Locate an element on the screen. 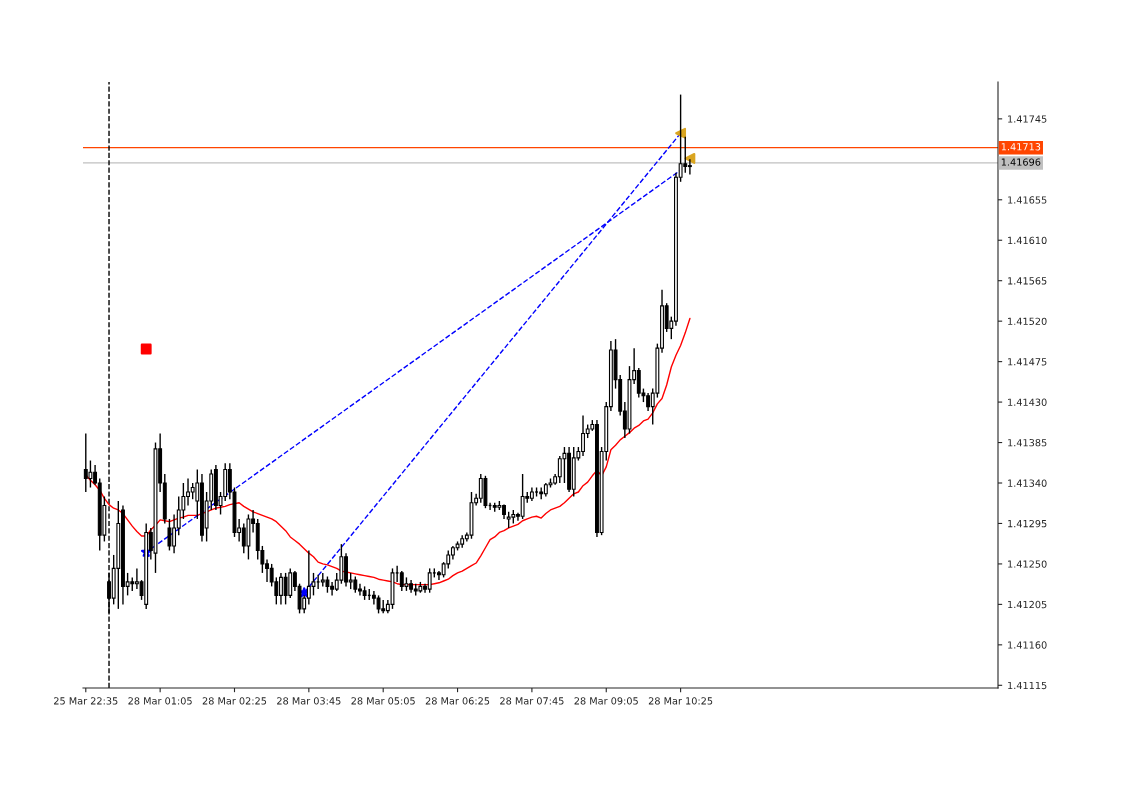 The width and height of the screenshot is (1122, 793). x-tick-label: 28 Mar 06:25 is located at coordinates (457, 701).